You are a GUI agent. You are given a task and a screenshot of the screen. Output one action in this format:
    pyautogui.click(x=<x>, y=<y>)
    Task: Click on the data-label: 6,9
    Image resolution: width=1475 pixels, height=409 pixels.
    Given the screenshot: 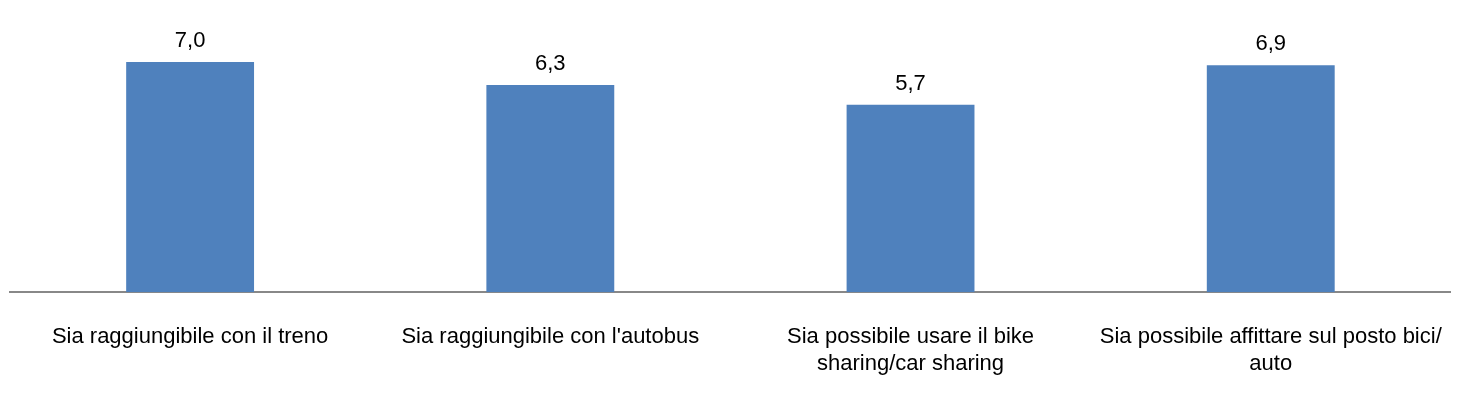 What is the action you would take?
    pyautogui.click(x=1271, y=43)
    